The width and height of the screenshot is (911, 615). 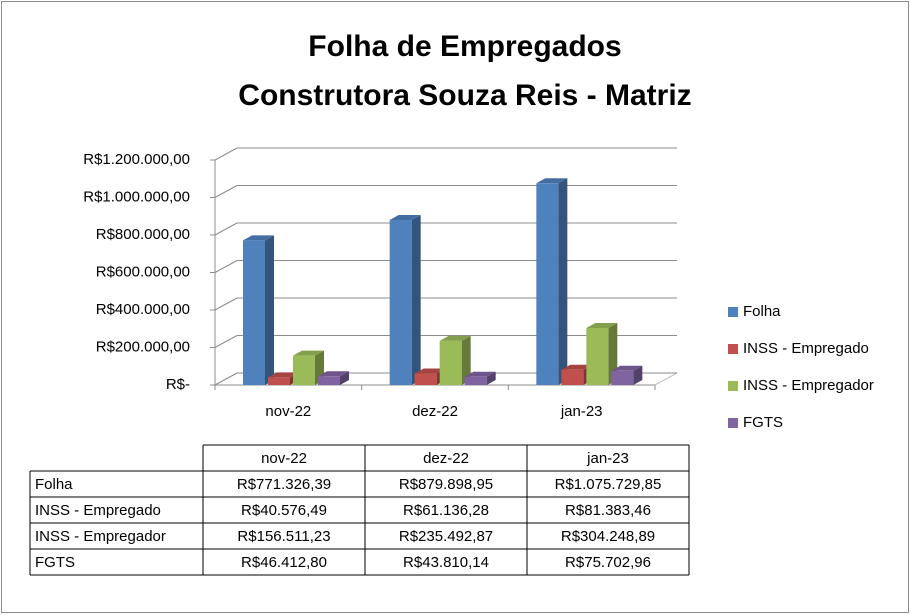 I want to click on y-tick-label: R$1.200.000,00, so click(x=136, y=159).